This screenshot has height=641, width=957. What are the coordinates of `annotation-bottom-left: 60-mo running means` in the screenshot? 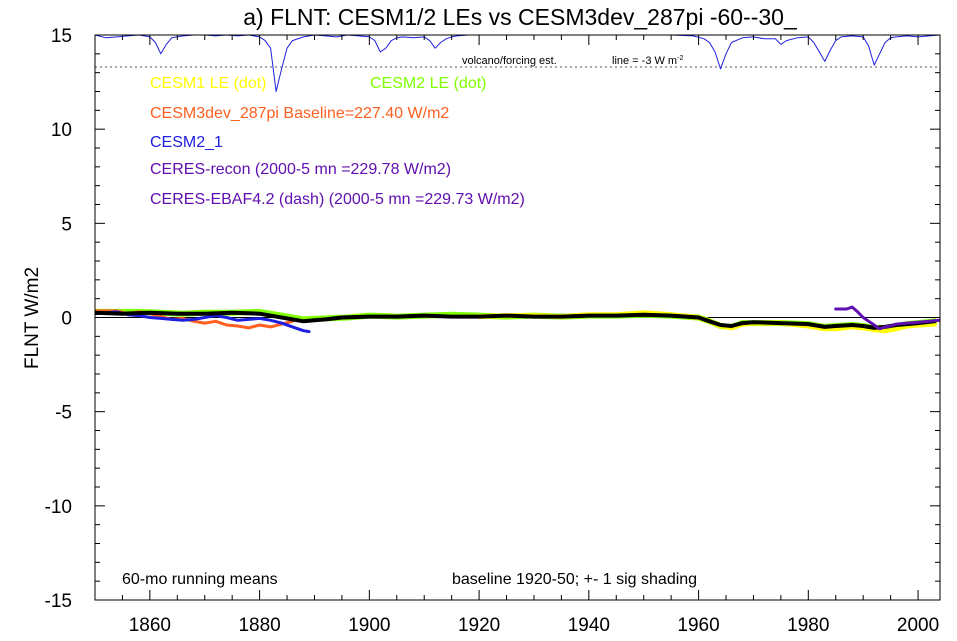 It's located at (200, 579).